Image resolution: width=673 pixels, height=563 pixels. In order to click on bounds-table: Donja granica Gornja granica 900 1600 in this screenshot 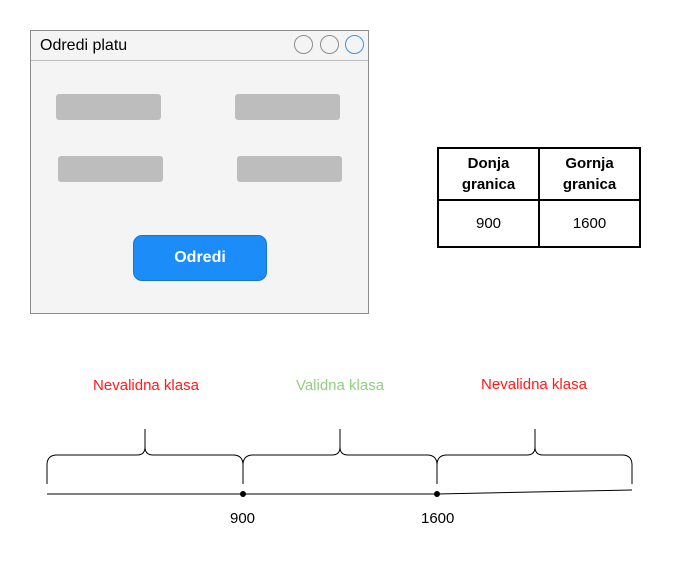, I will do `click(539, 197)`.